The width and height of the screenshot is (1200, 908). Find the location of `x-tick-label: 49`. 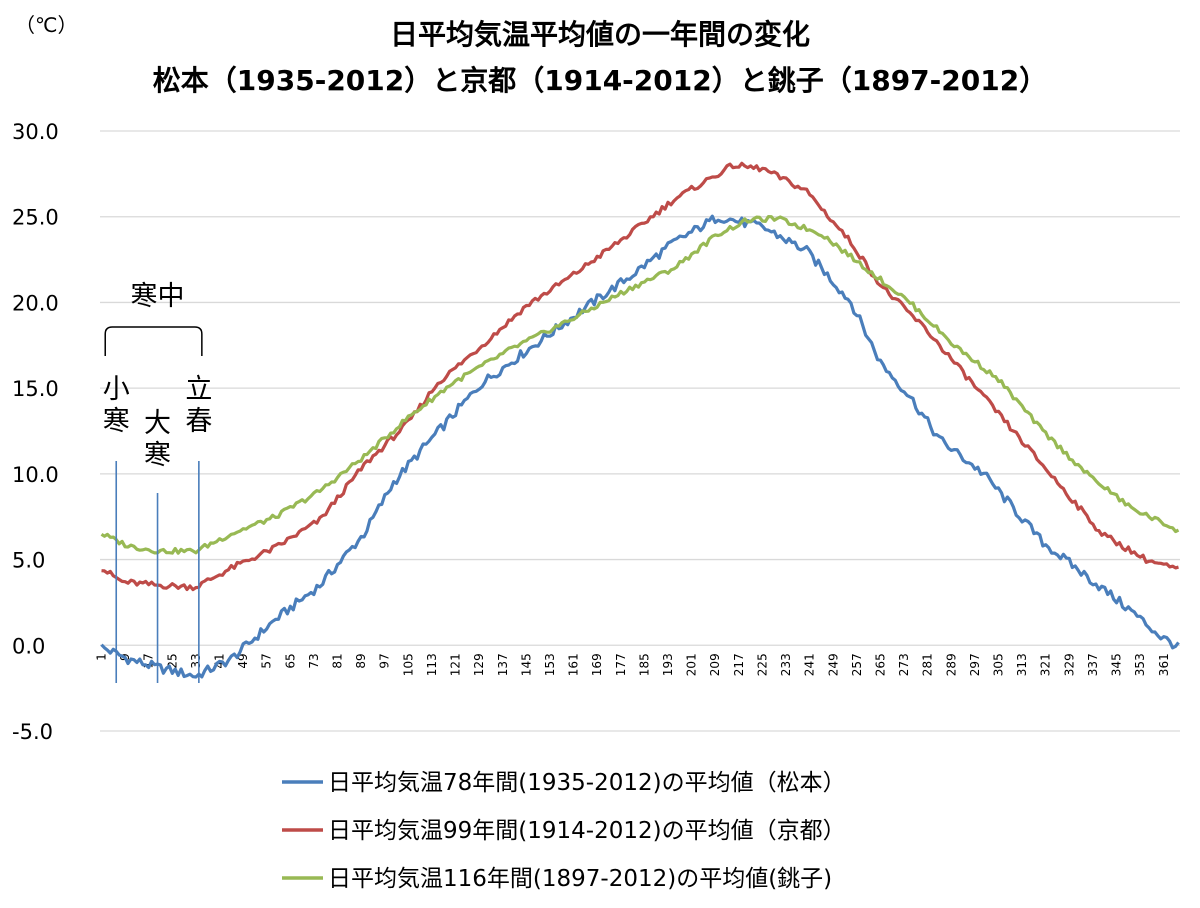

x-tick-label: 49 is located at coordinates (243, 660).